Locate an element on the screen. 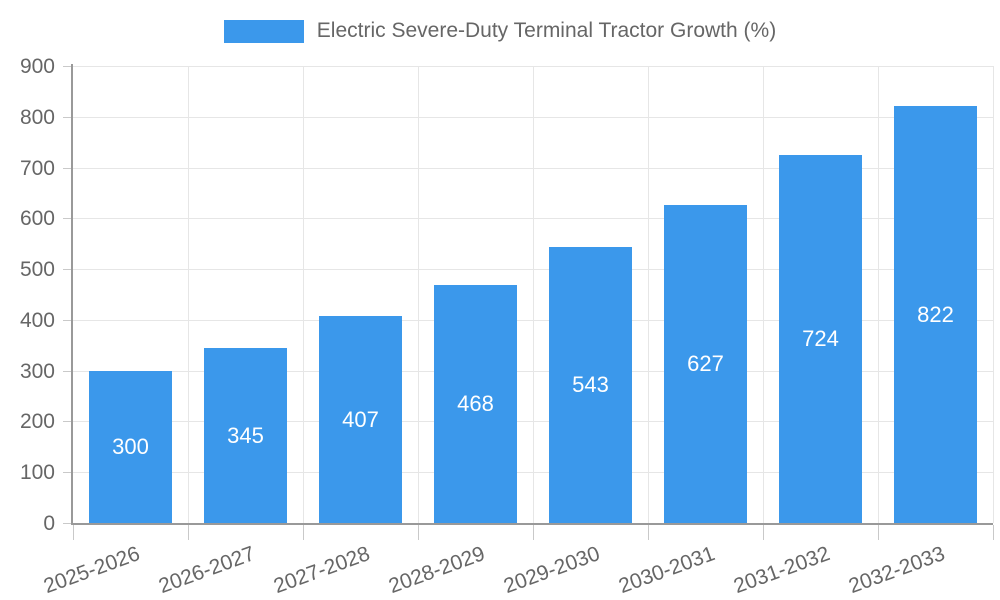 The image size is (1000, 600). bar-value-label: 407 is located at coordinates (360, 419).